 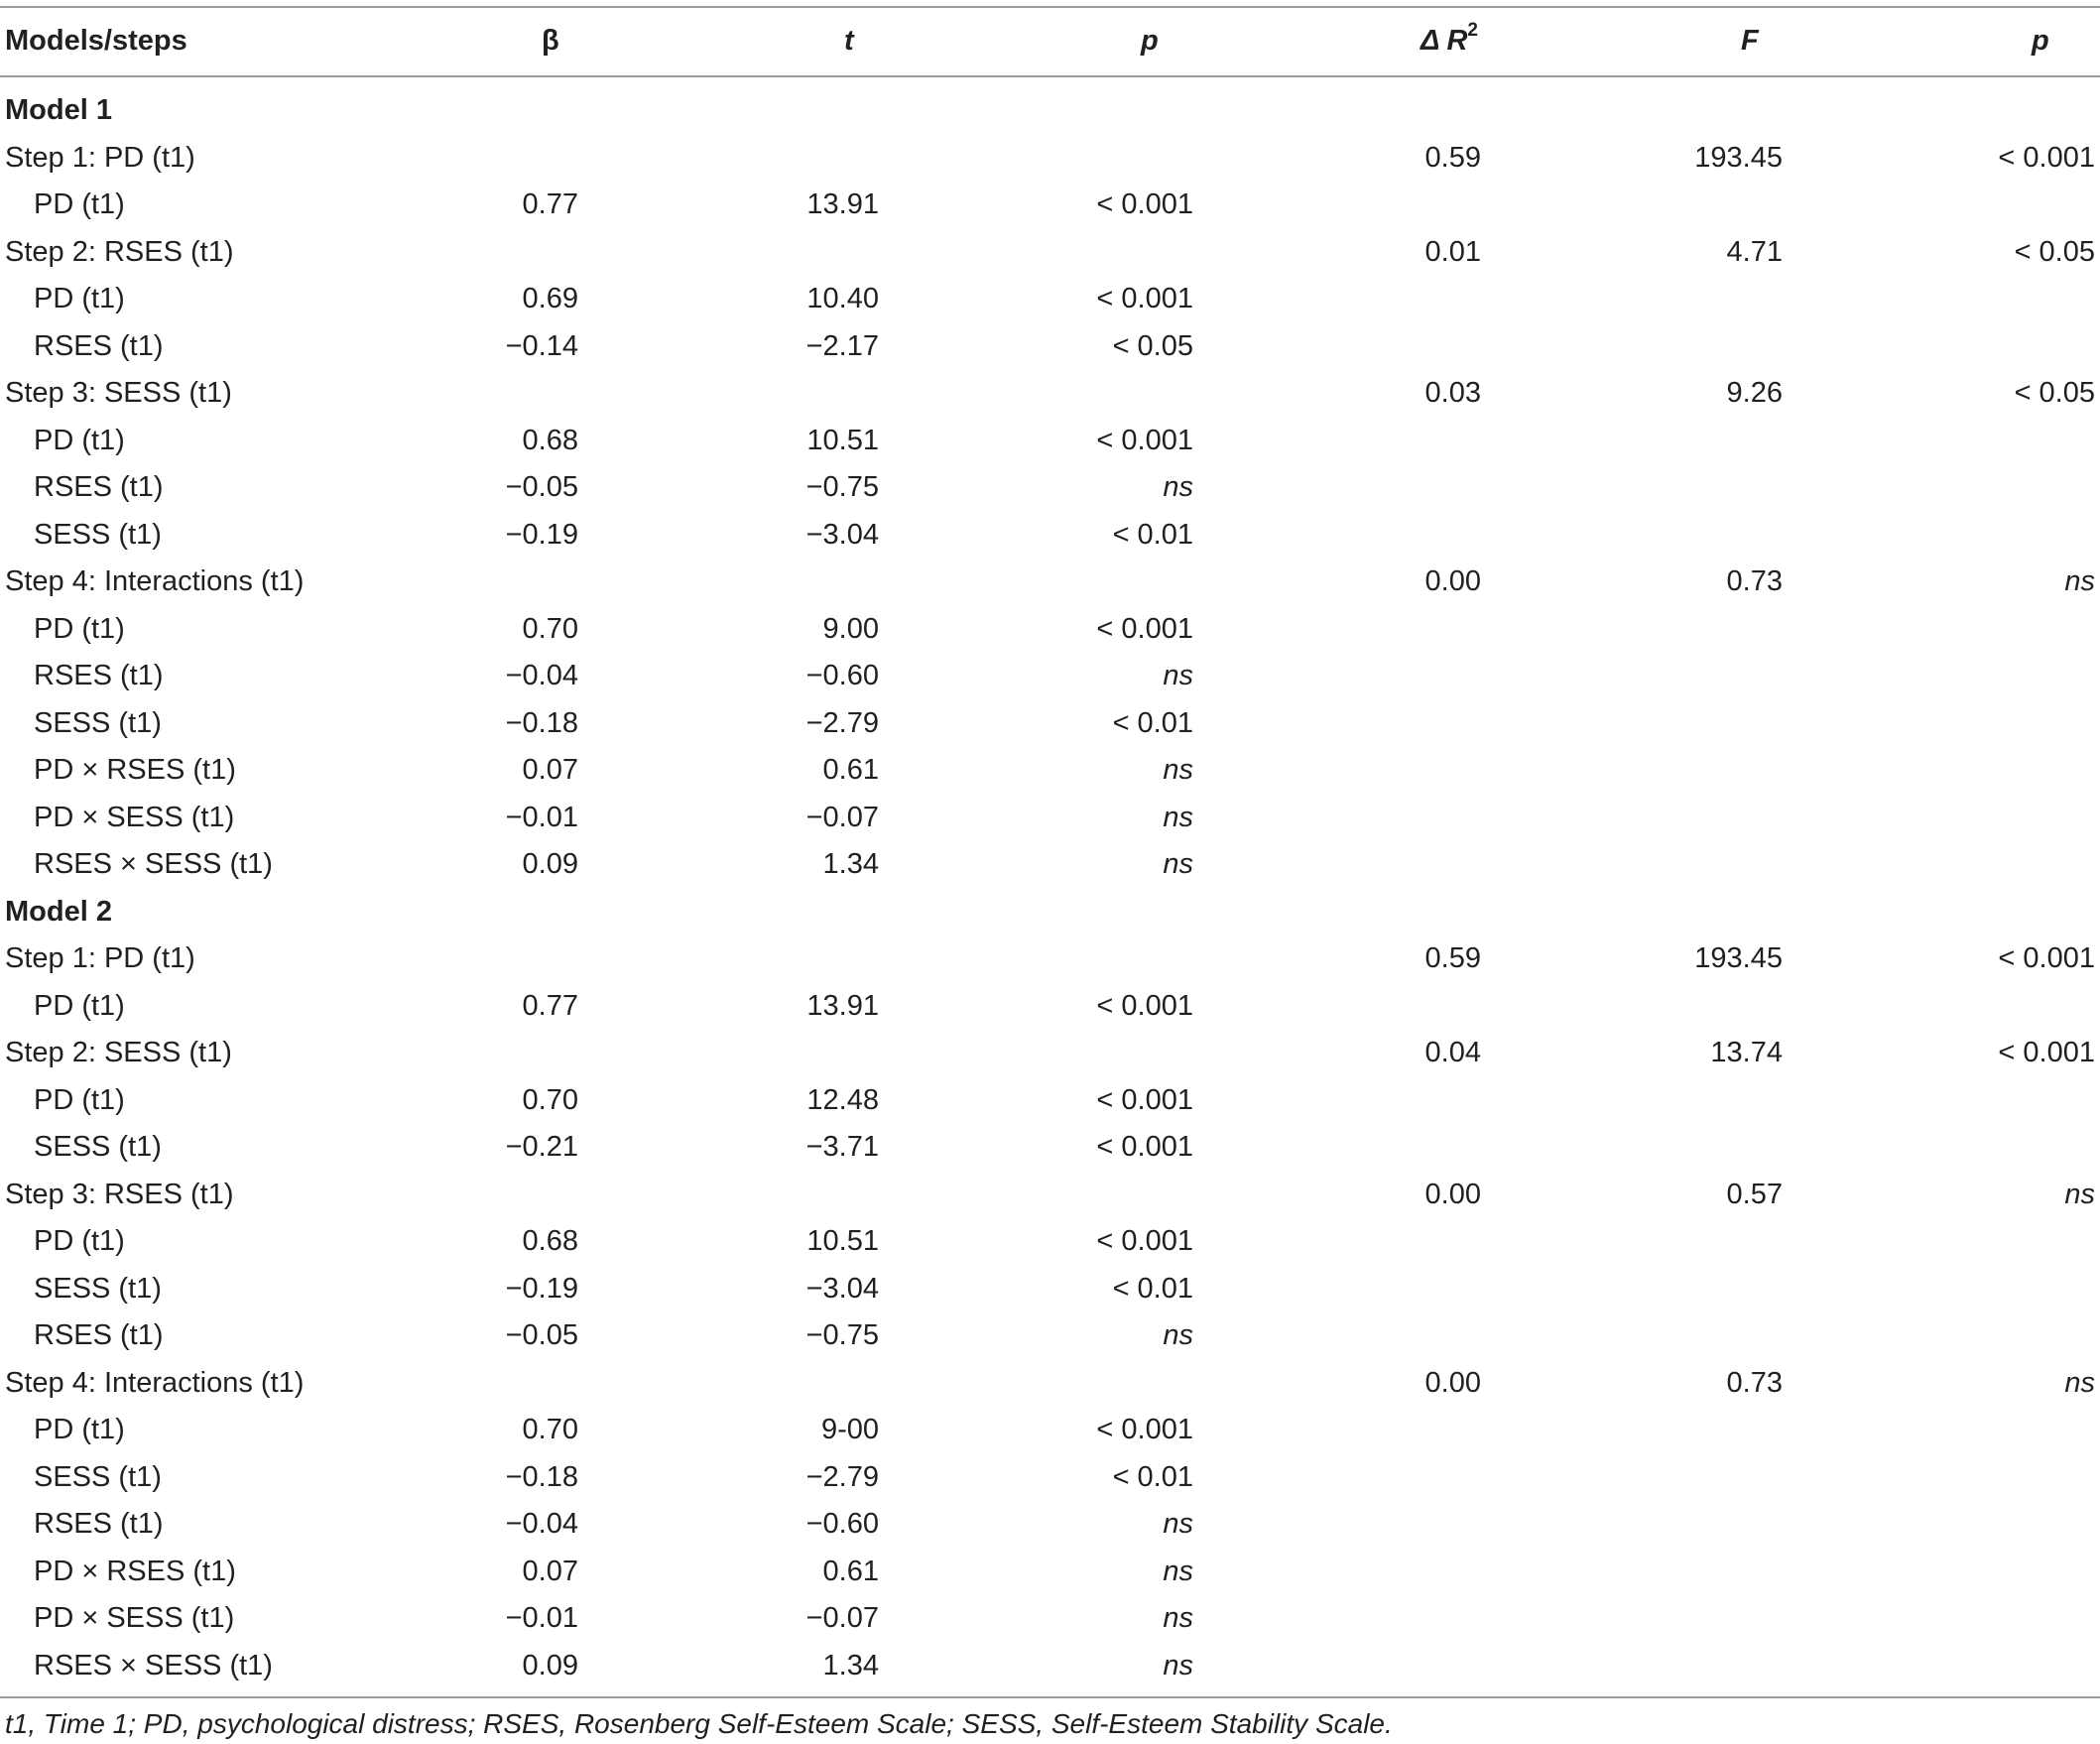 What do you see at coordinates (550, 298) in the screenshot?
I see `cell-beta: 0.69` at bounding box center [550, 298].